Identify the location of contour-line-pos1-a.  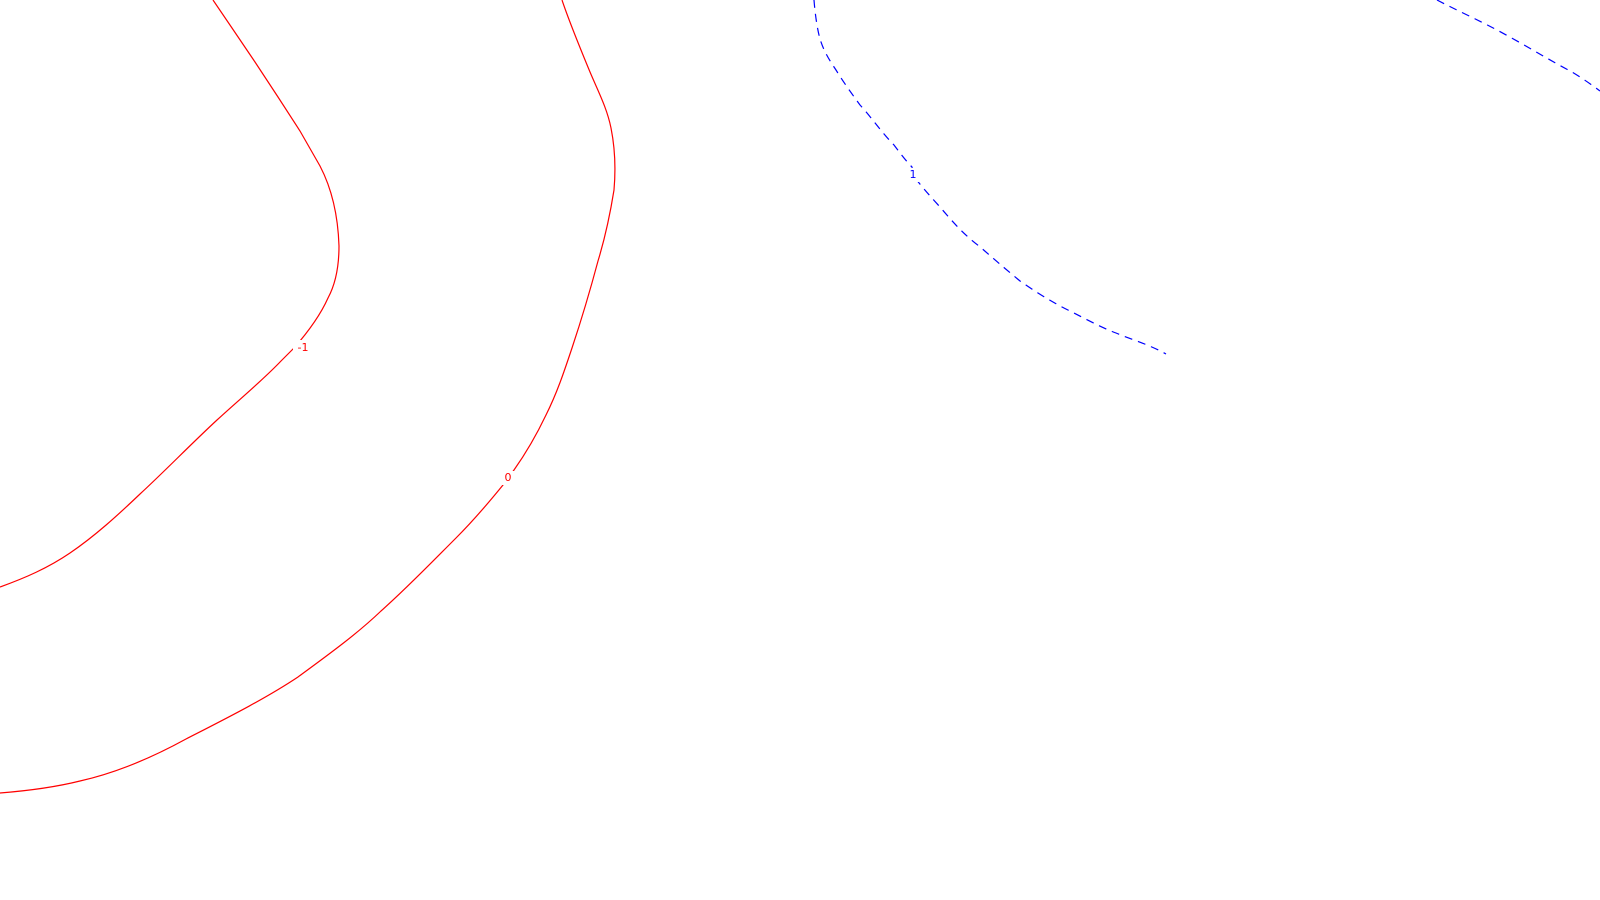
(990, 177).